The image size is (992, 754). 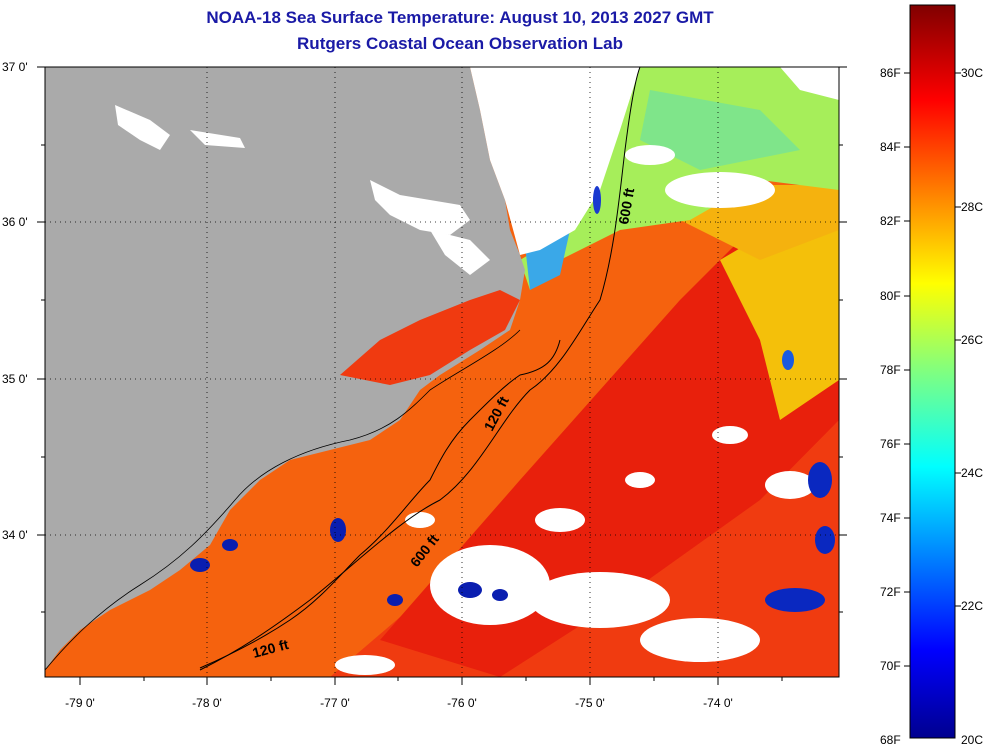 I want to click on lon-label-77: -77 0', so click(x=335, y=703).